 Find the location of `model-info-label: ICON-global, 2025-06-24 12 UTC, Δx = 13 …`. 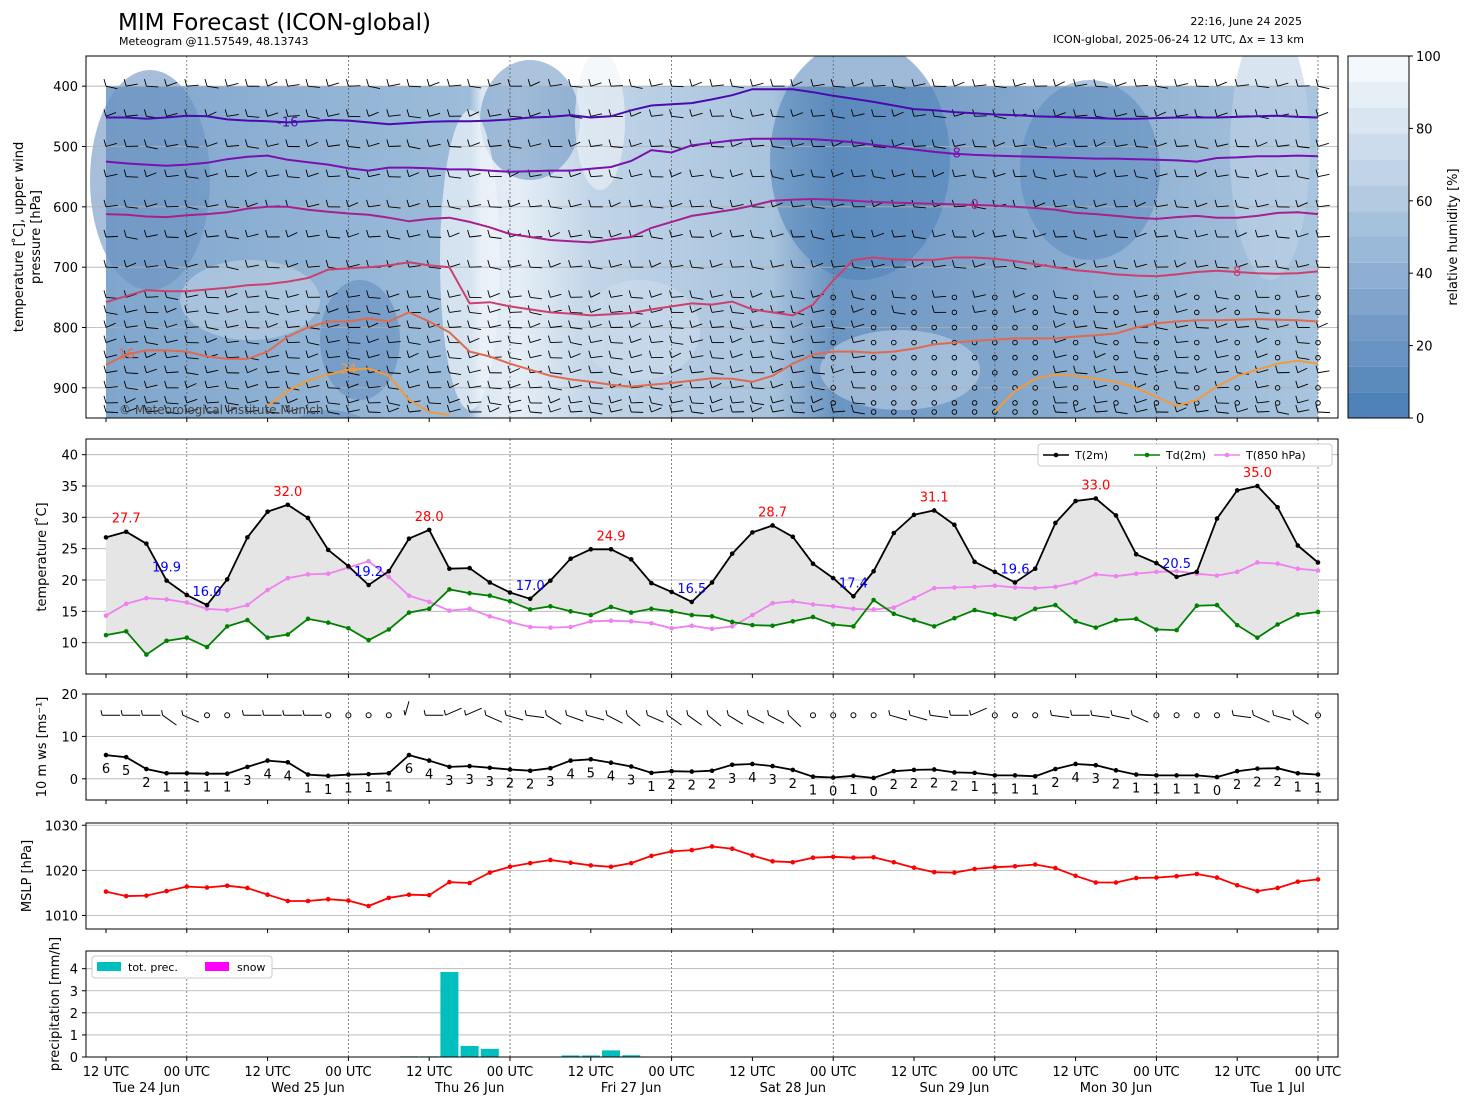

model-info-label: ICON-global, 2025-06-24 12 UTC, Δx = 13 … is located at coordinates (1178, 39).